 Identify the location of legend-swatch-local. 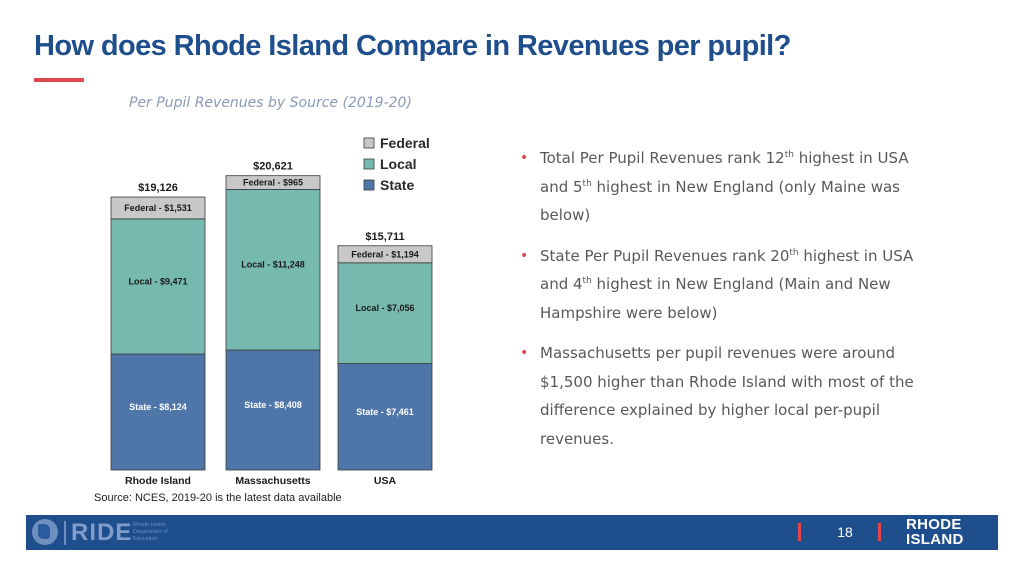
(369, 164).